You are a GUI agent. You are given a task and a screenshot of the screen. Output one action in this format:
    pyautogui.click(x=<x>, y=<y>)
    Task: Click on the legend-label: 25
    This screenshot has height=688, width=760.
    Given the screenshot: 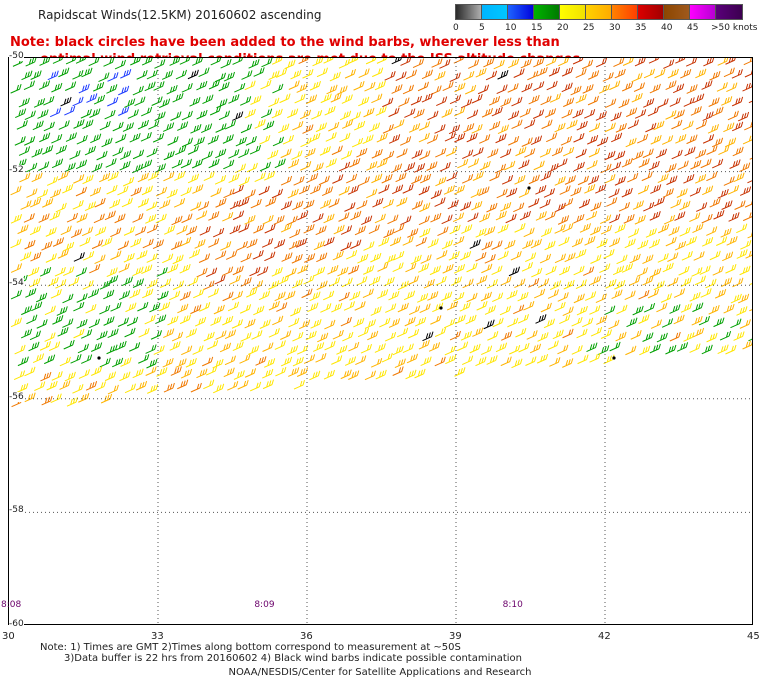 What is the action you would take?
    pyautogui.click(x=589, y=28)
    